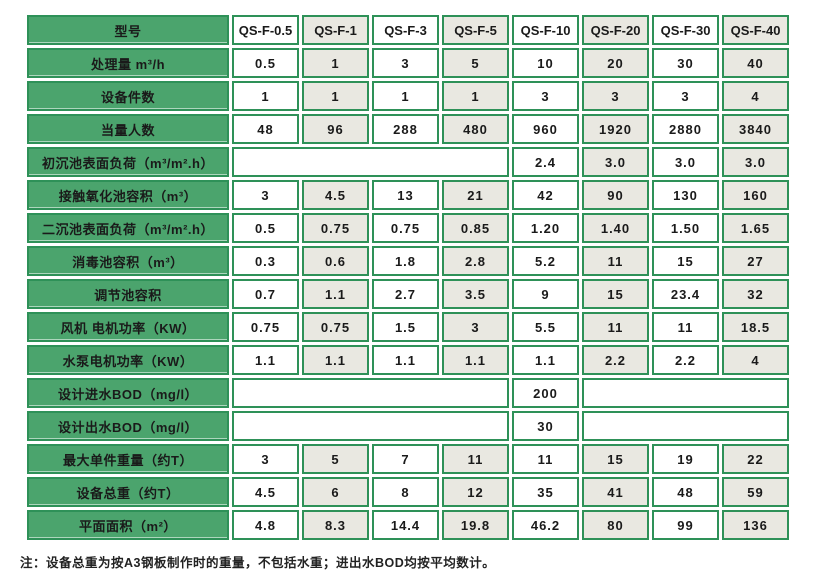  What do you see at coordinates (685, 459) in the screenshot?
I see `value-cell: 19` at bounding box center [685, 459].